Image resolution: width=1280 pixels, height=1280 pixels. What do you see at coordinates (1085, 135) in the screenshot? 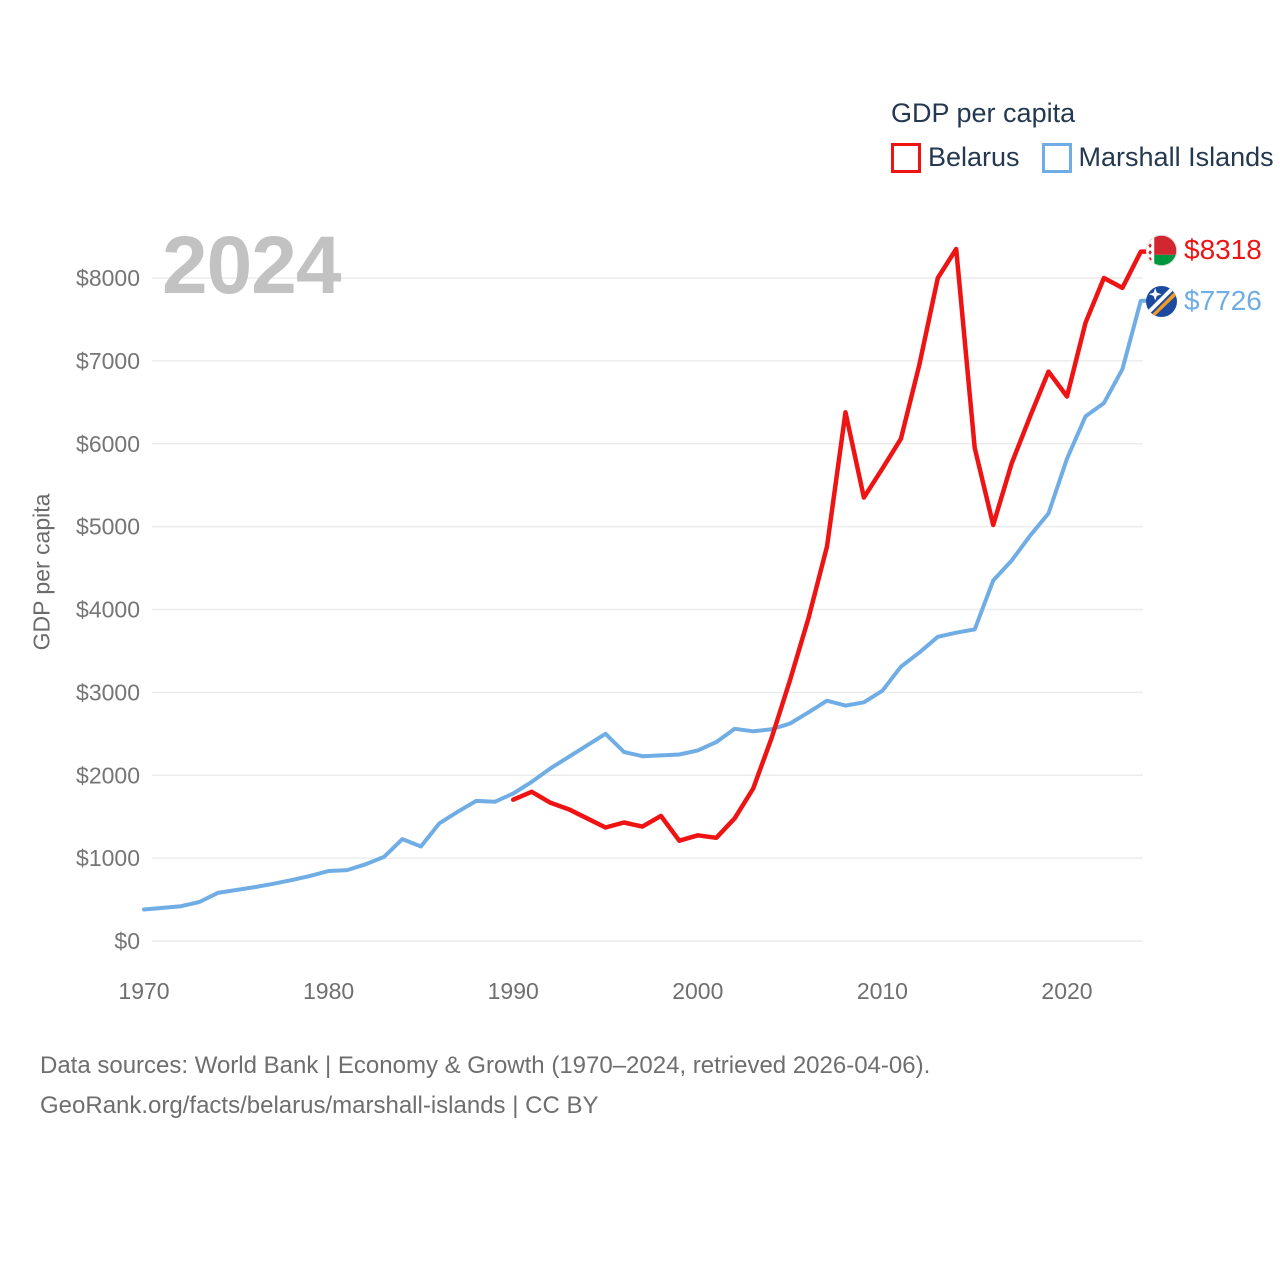
I see `chart-legend: GDP per capita Belarus Marshall Islands` at bounding box center [1085, 135].